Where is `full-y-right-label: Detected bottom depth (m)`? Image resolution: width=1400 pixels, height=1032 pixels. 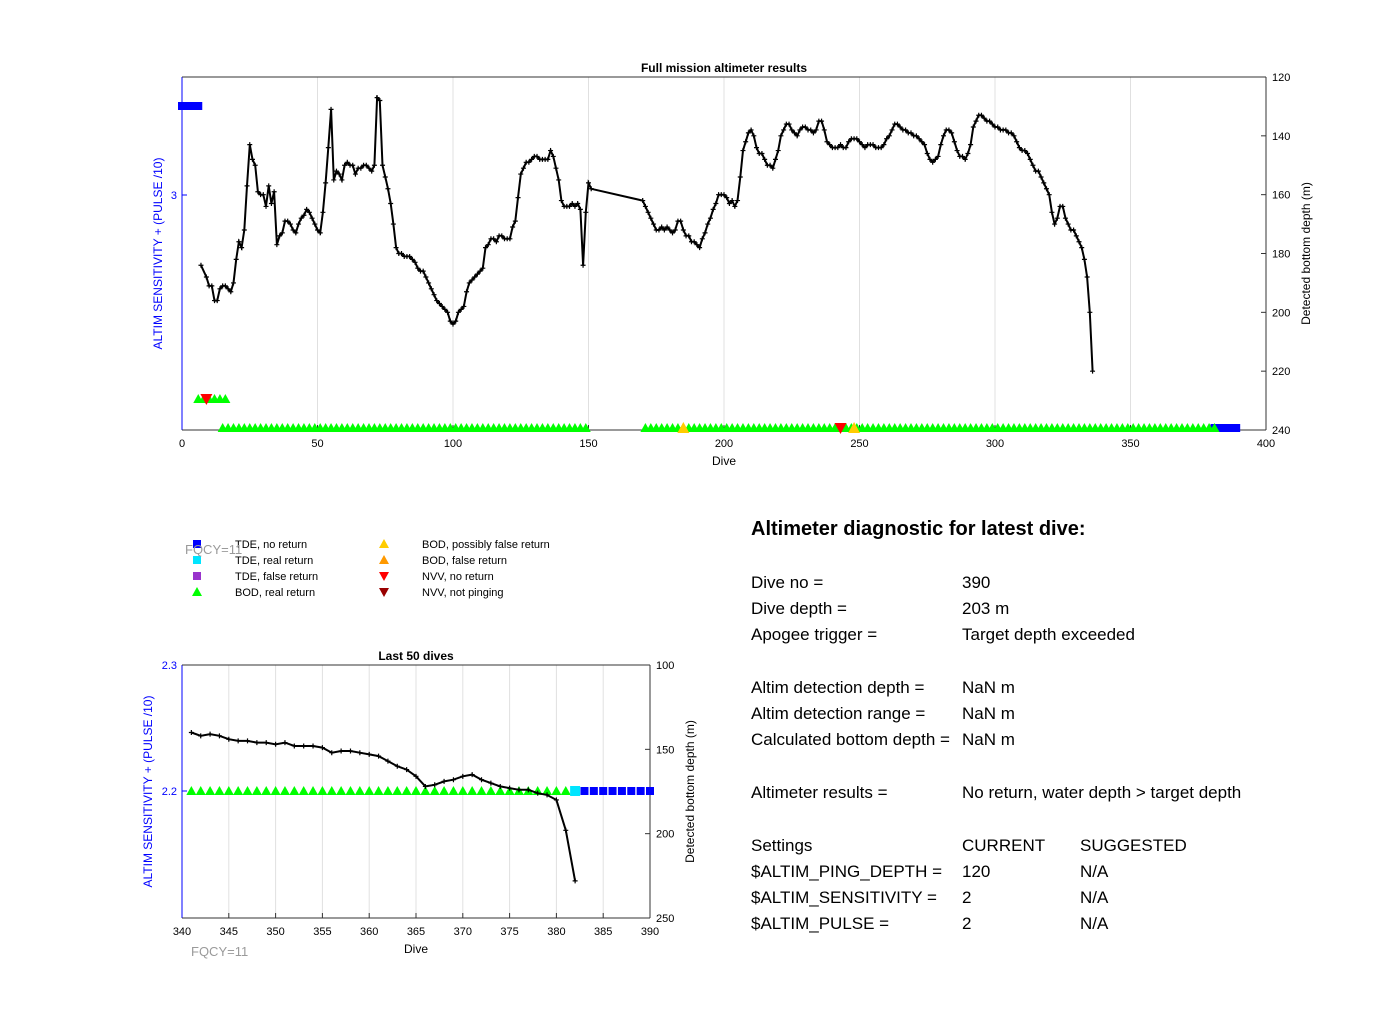
full-y-right-label: Detected bottom depth (m) is located at coordinates (1306, 253).